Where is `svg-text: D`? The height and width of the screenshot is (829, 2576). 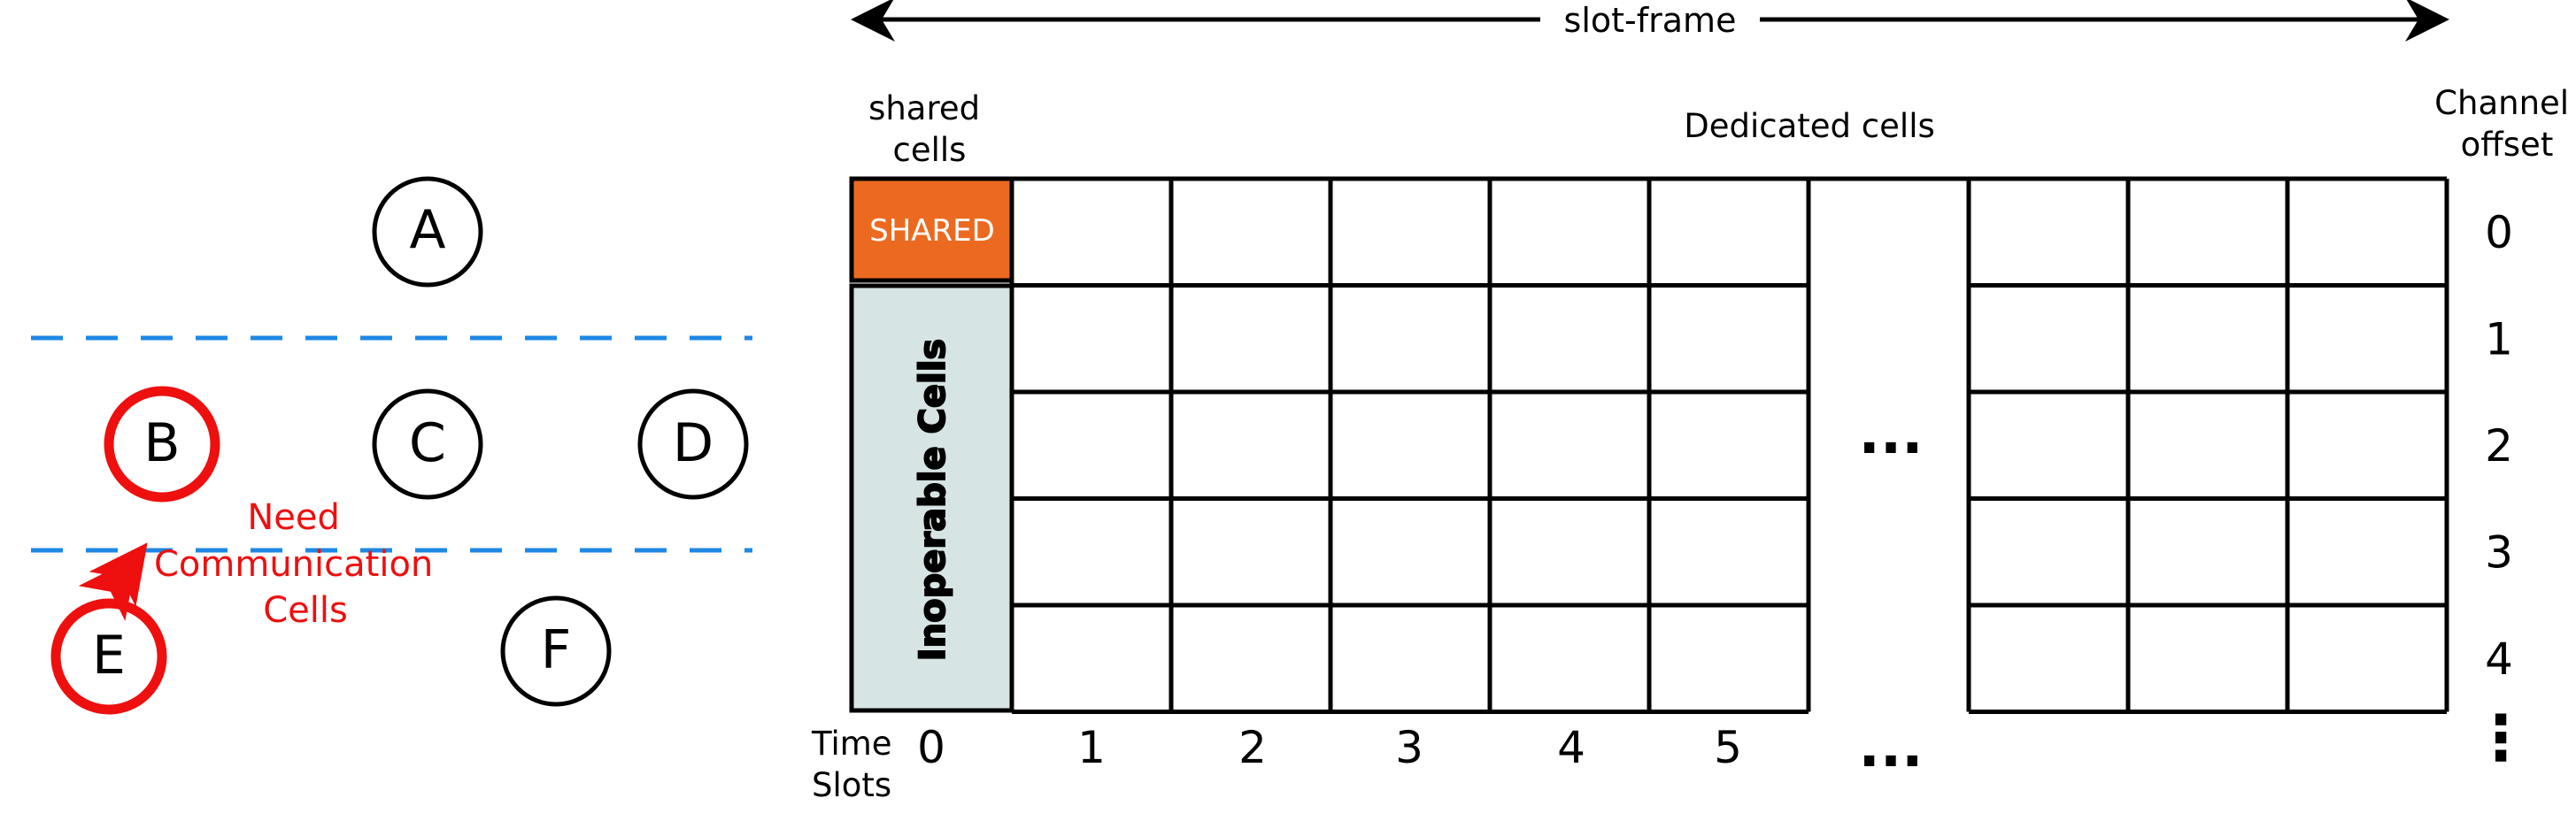 svg-text: D is located at coordinates (693, 443).